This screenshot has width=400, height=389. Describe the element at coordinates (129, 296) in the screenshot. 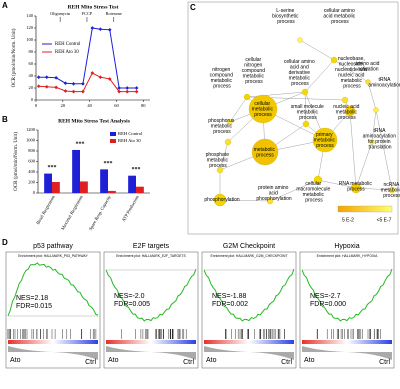

I see `nes: NES=-2.0` at that location.